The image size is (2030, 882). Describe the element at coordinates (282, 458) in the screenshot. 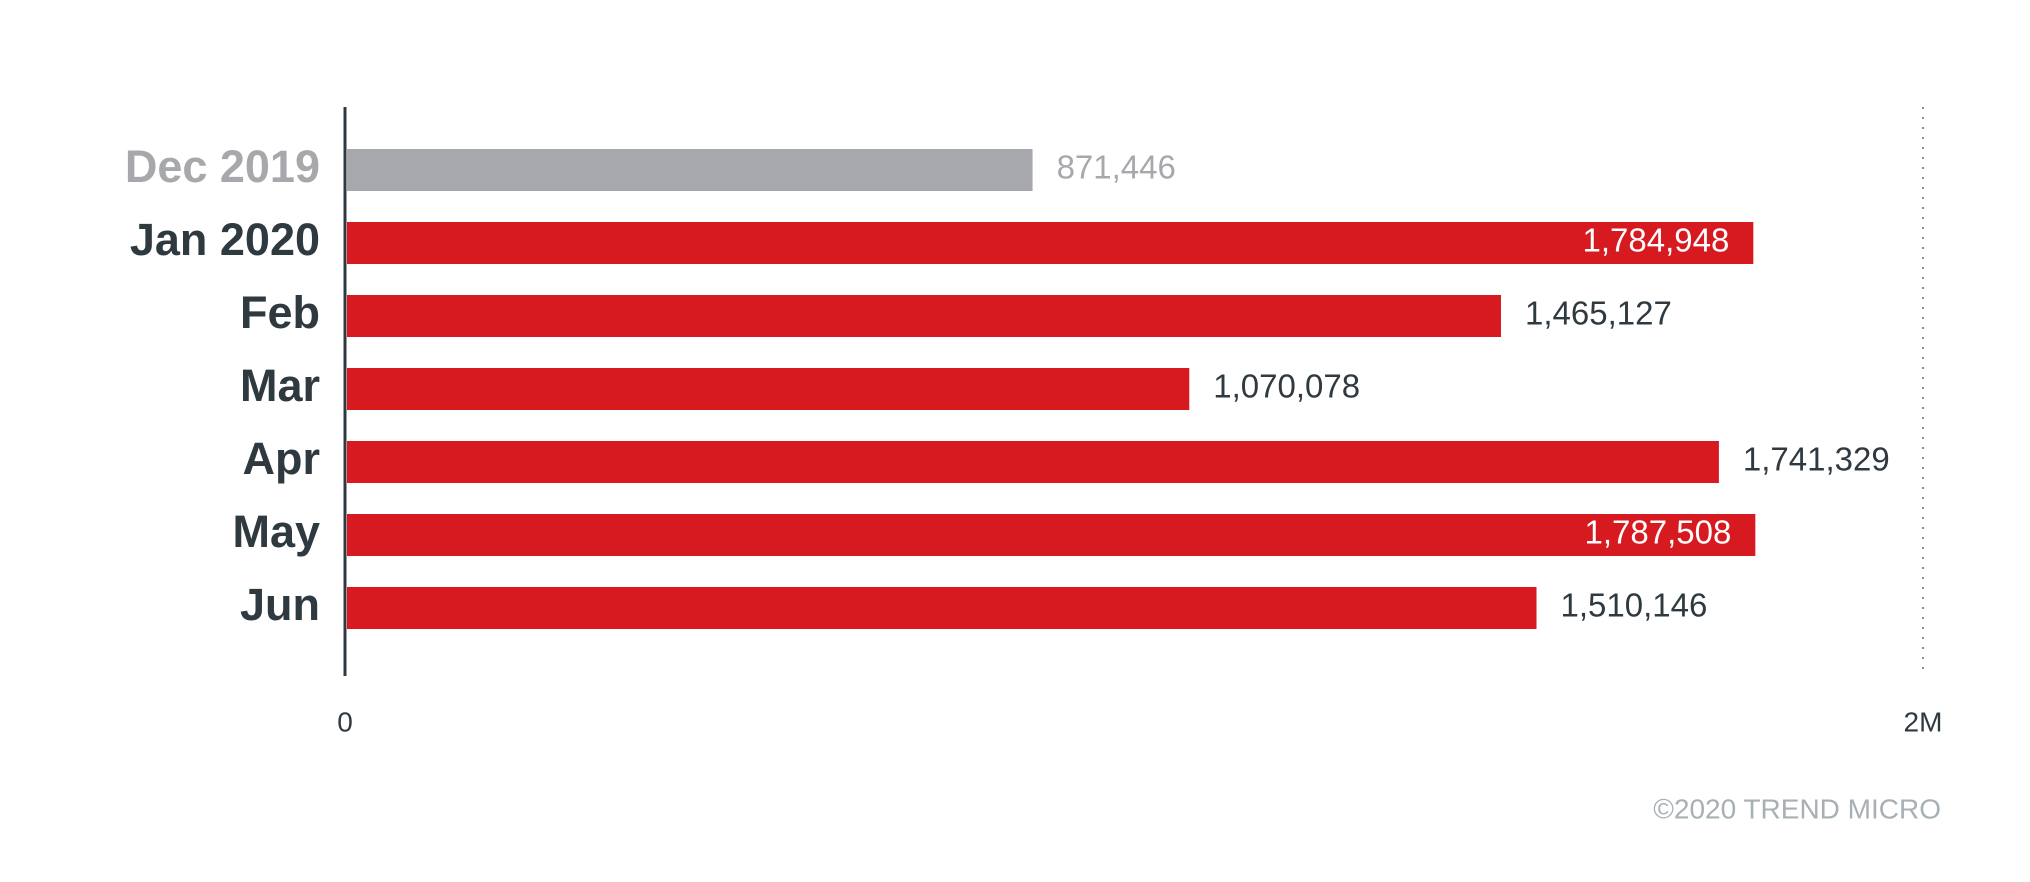

I see `y-tick-label: Apr` at that location.